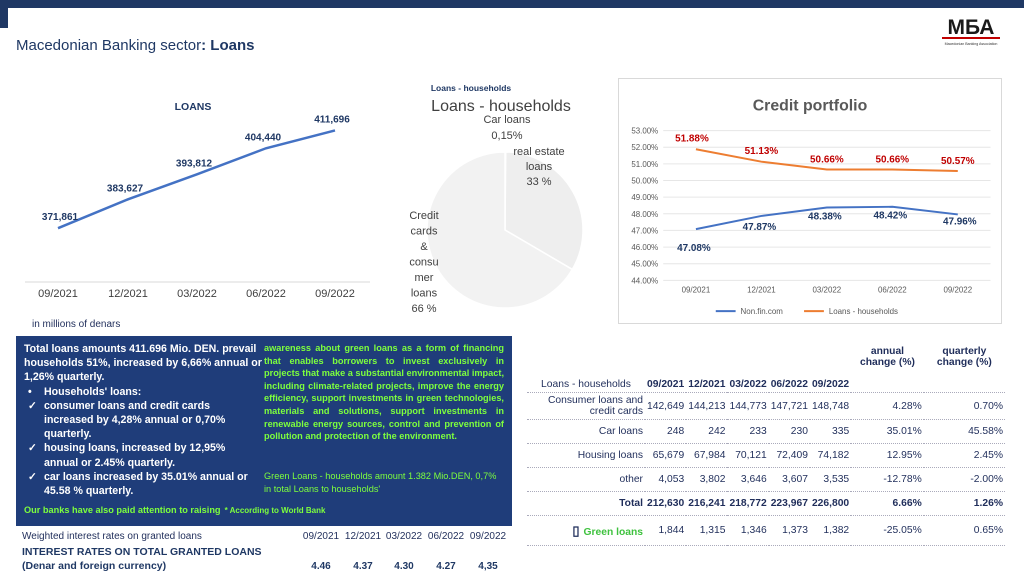  Describe the element at coordinates (586, 406) in the screenshot. I see `table-row-label: Consumer loans and credit cards` at that location.